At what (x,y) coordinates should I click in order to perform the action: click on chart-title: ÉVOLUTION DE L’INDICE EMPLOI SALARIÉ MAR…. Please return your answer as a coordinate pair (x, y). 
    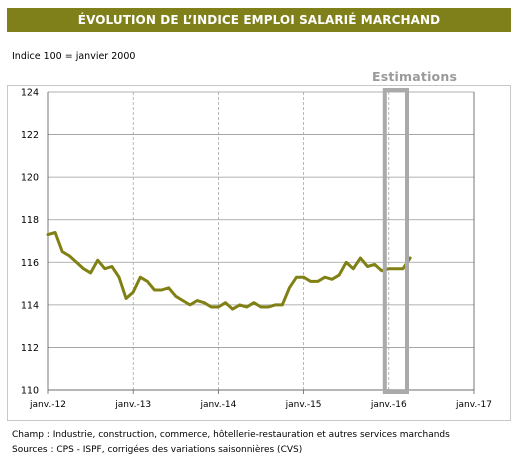
    Looking at the image, I should click on (259, 20).